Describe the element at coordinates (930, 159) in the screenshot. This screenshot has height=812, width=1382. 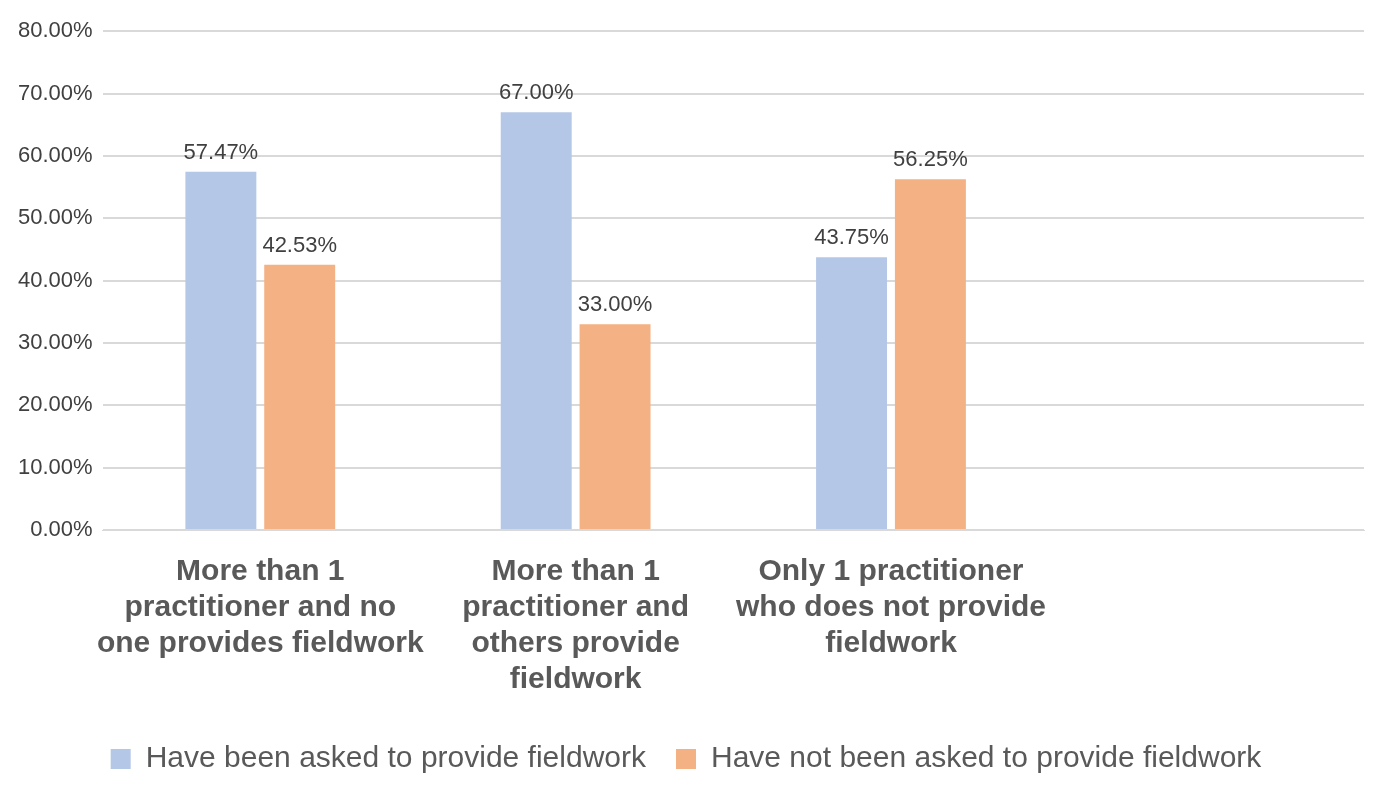
I see `data-label: 56.25%` at that location.